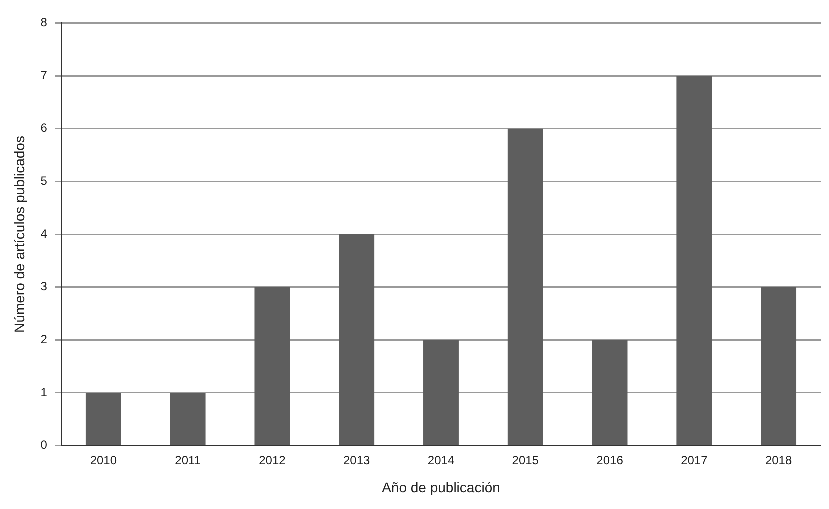 Image resolution: width=829 pixels, height=509 pixels. Describe the element at coordinates (44, 339) in the screenshot. I see `y-tick-label: 2` at that location.